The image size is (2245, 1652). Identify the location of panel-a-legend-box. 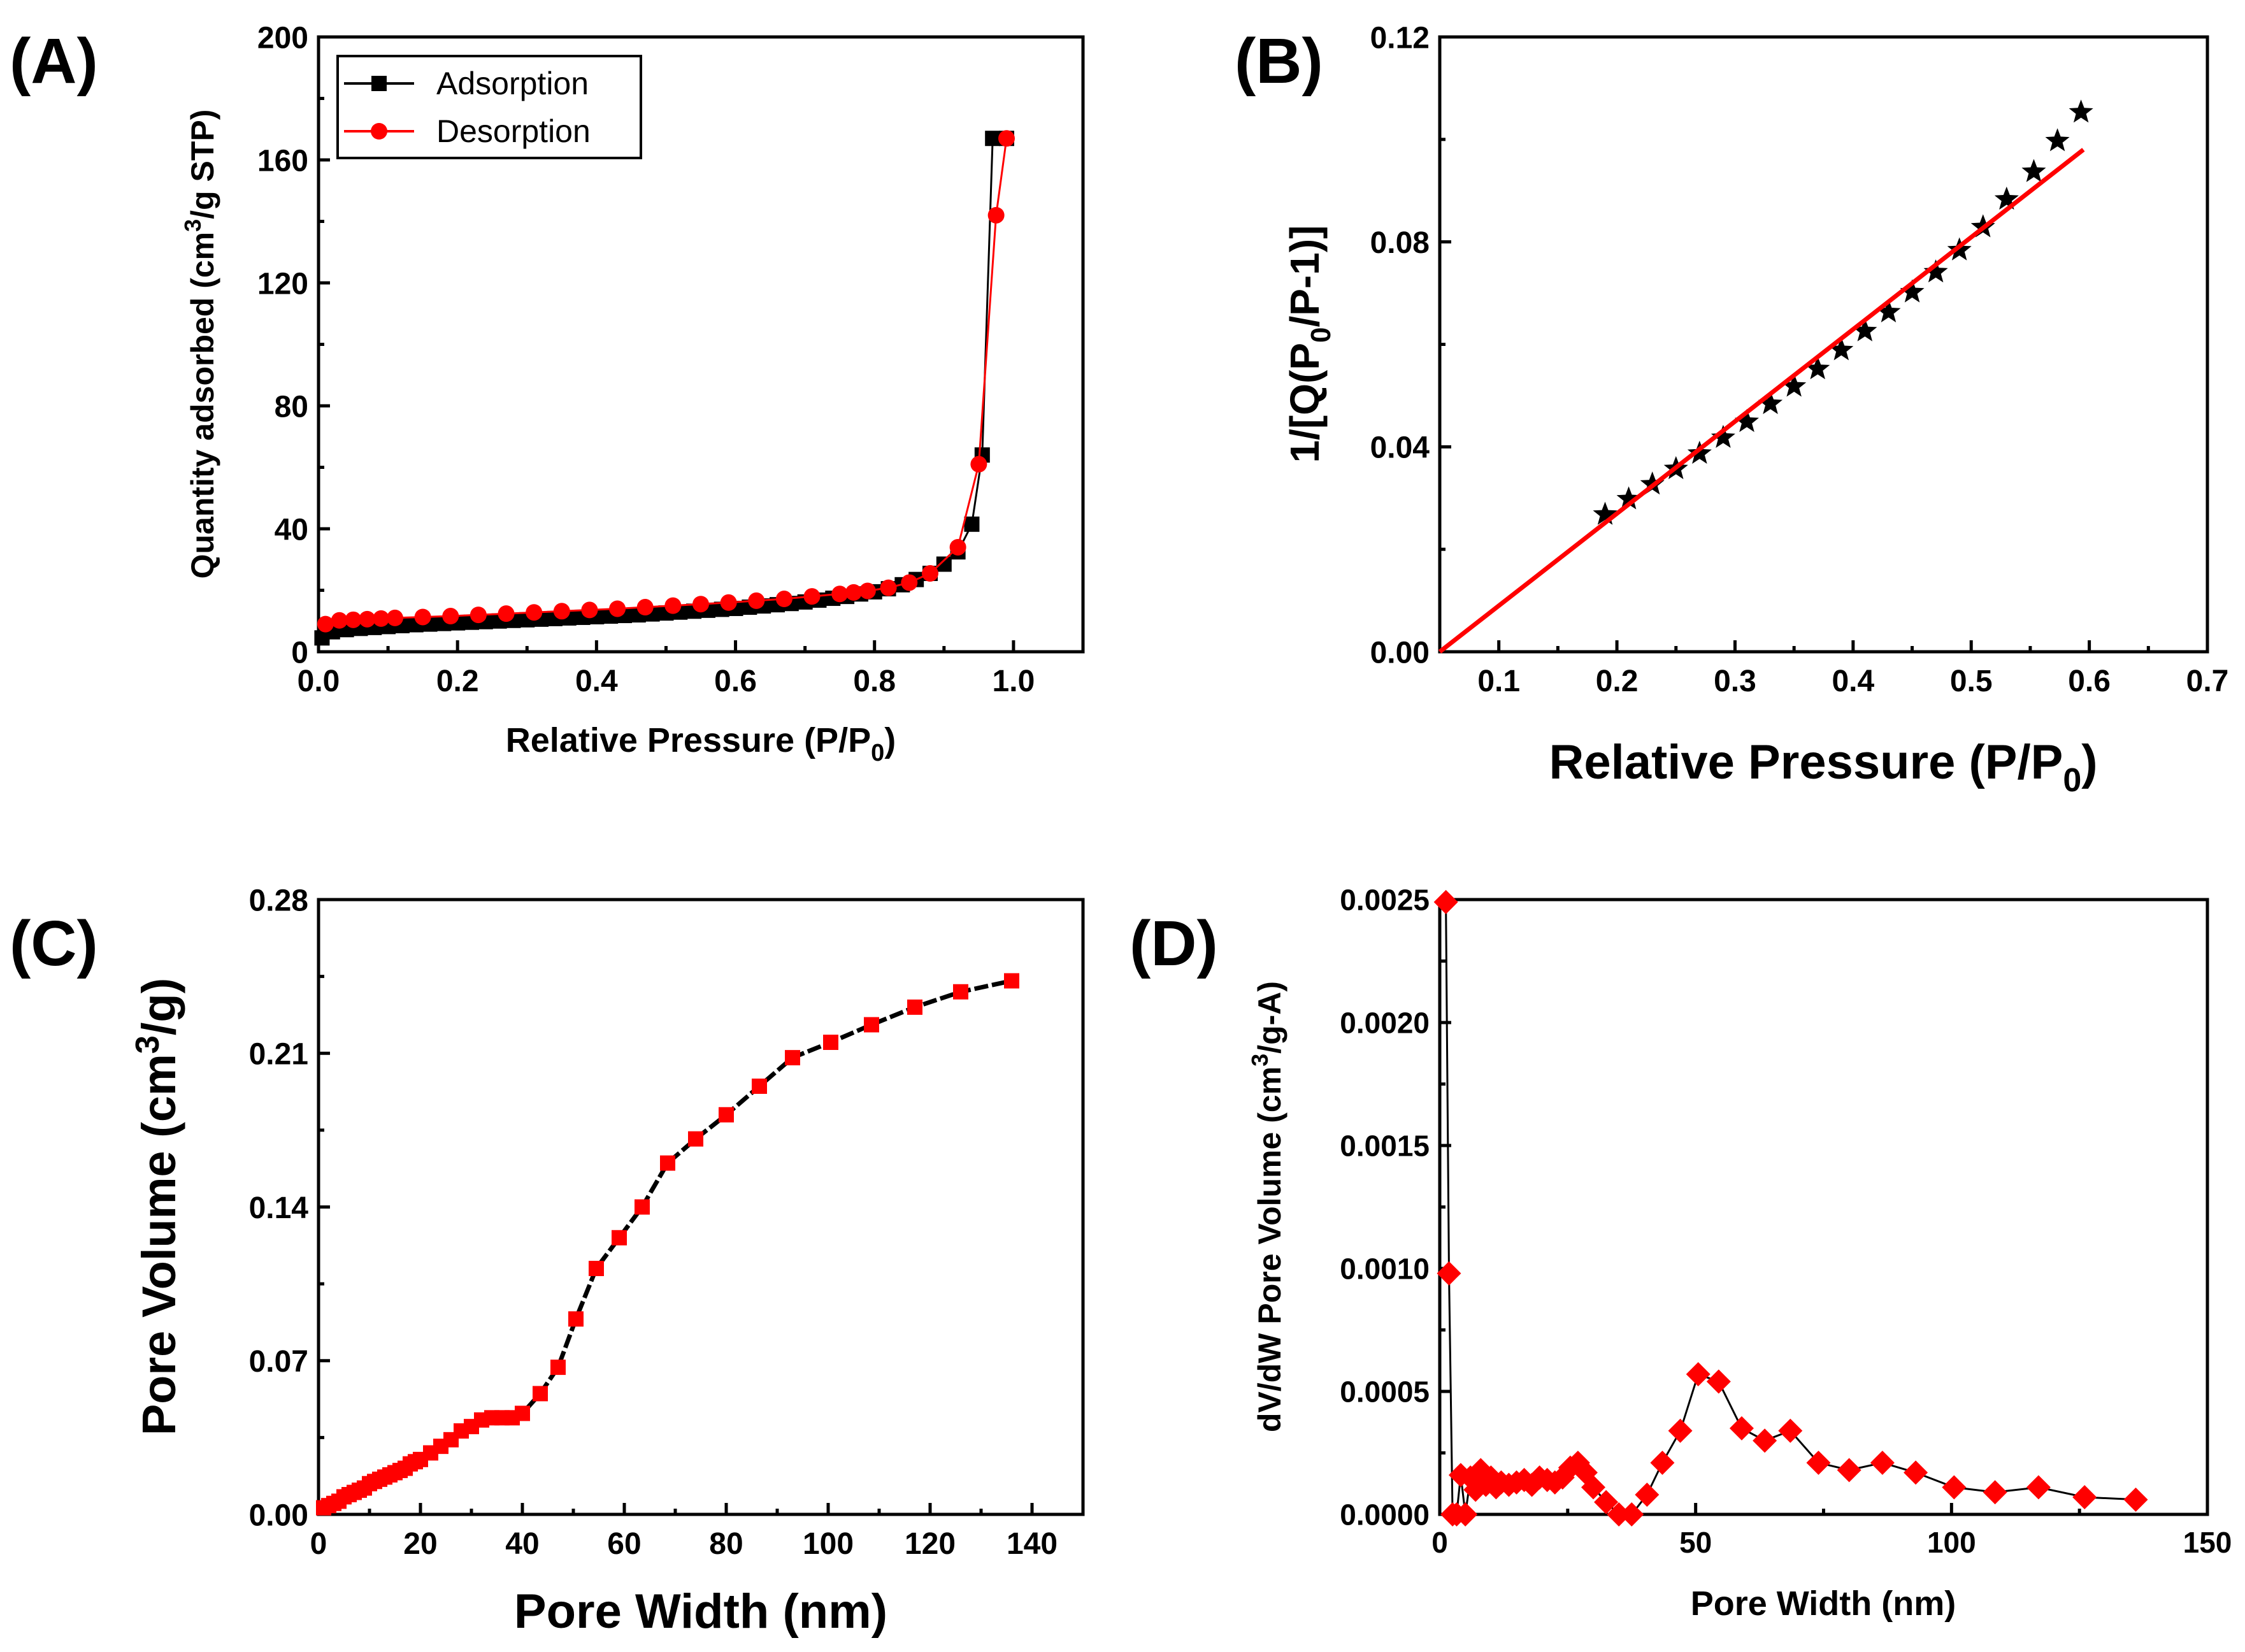
(489, 107).